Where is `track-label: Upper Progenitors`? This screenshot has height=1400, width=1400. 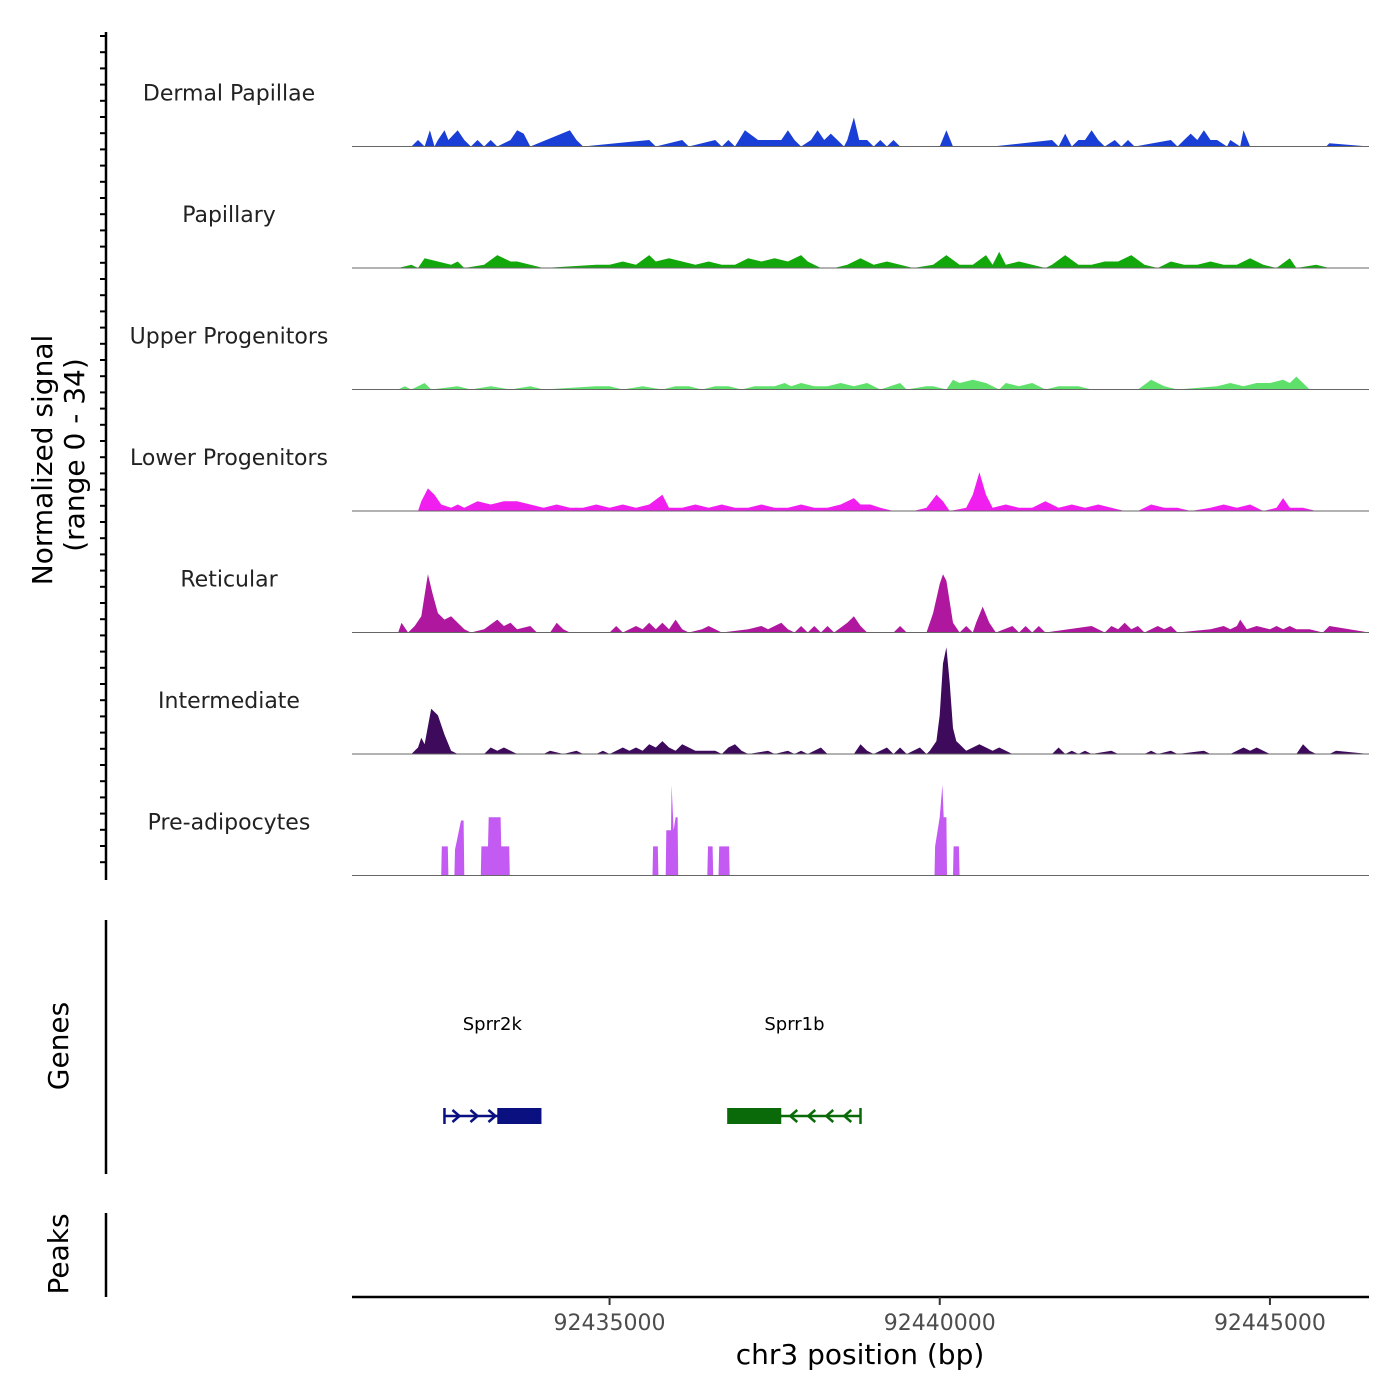
track-label: Upper Progenitors is located at coordinates (229, 337).